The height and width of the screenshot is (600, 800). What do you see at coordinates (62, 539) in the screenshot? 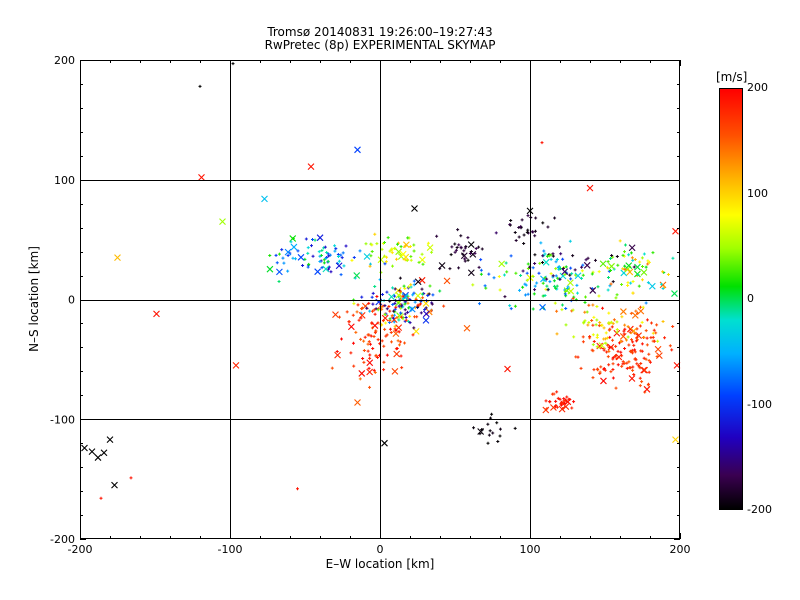
I see `y-tick-label: -200` at bounding box center [62, 539].